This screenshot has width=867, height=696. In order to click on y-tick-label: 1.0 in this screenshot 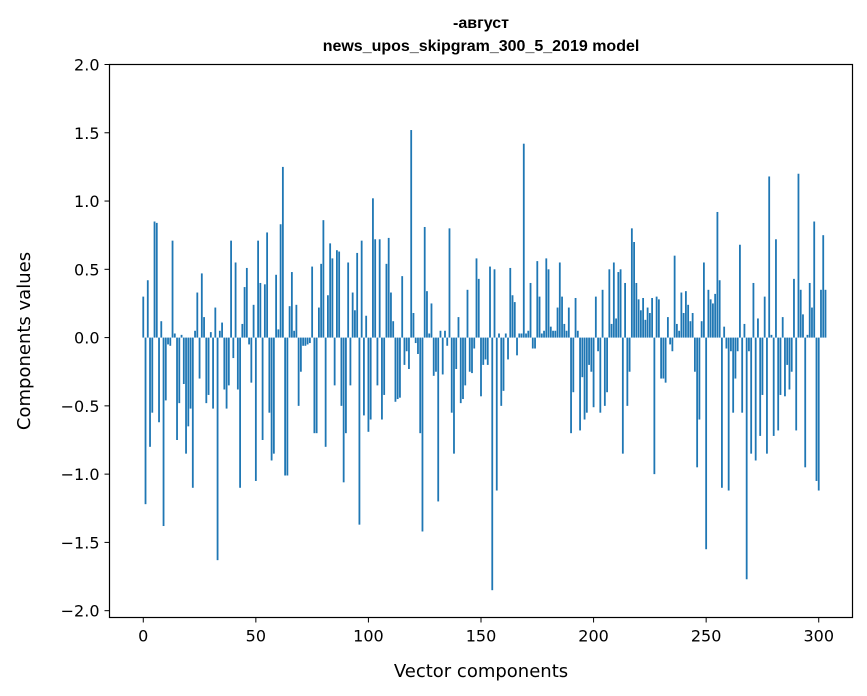, I will do `click(86, 201)`.